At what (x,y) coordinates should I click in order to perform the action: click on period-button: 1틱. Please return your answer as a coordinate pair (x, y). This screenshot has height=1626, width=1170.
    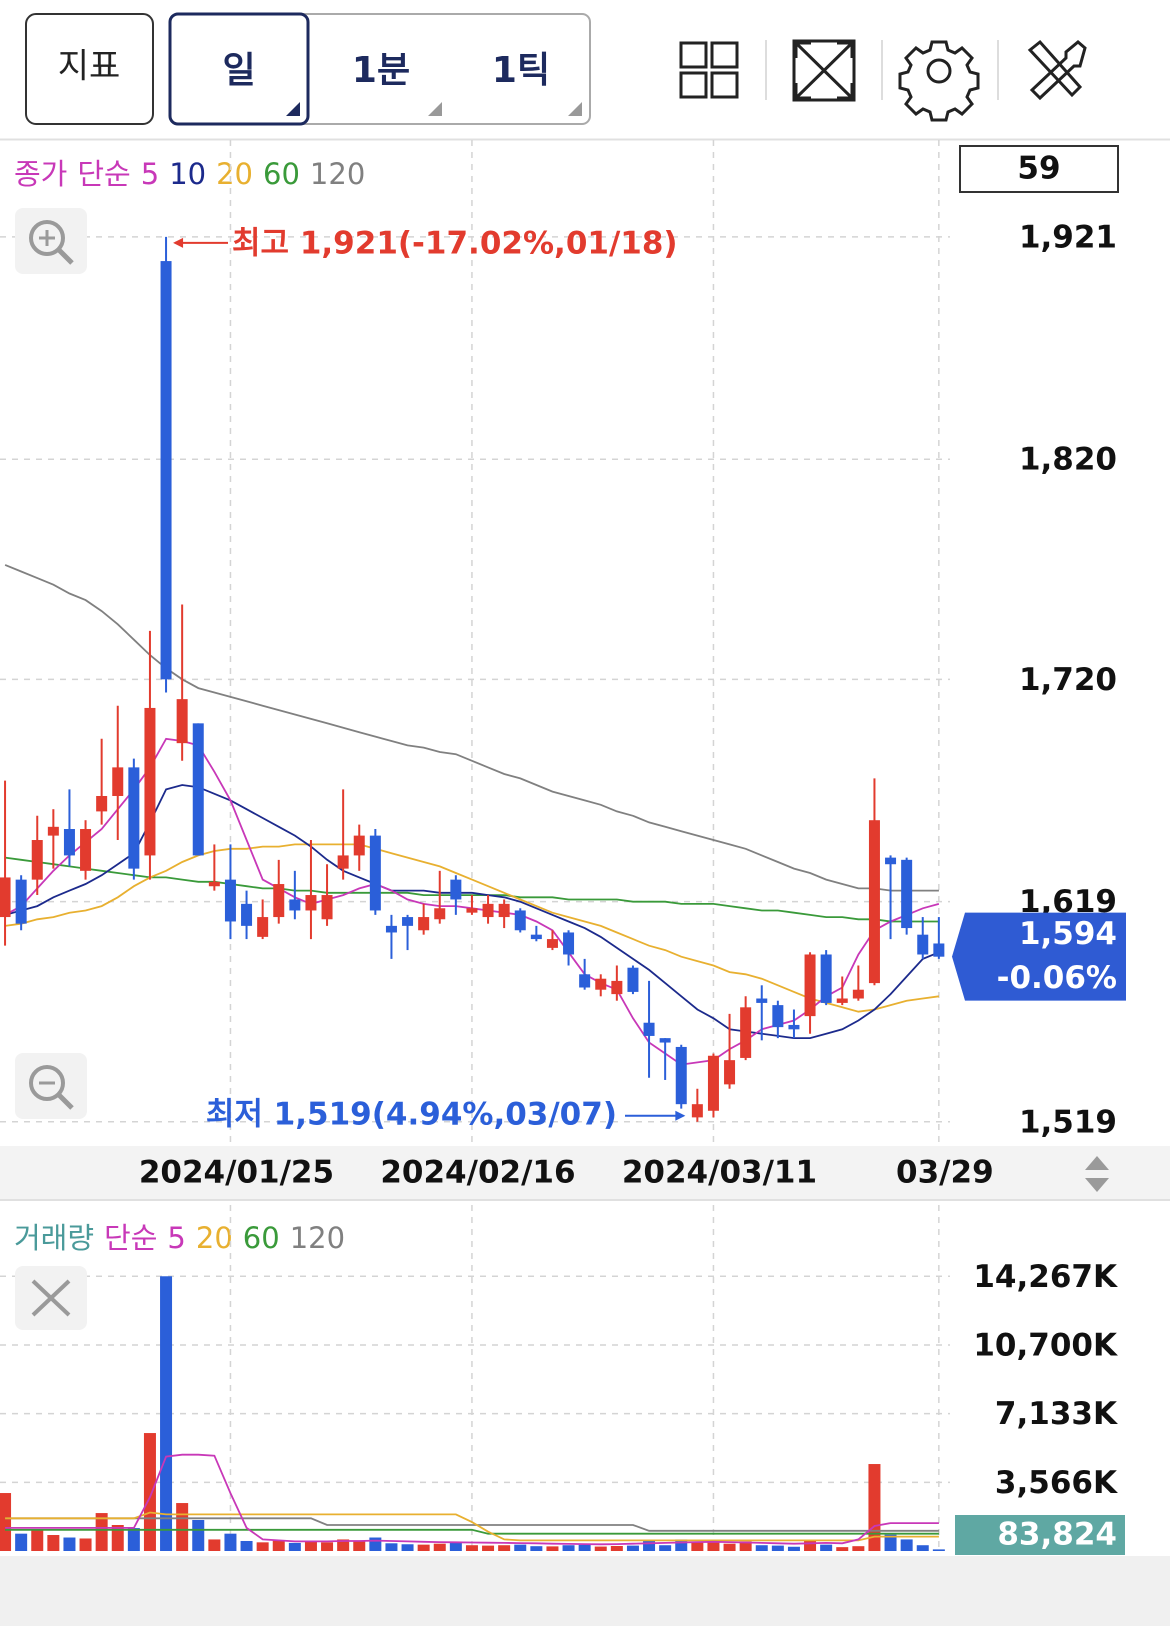
    Looking at the image, I should click on (521, 70).